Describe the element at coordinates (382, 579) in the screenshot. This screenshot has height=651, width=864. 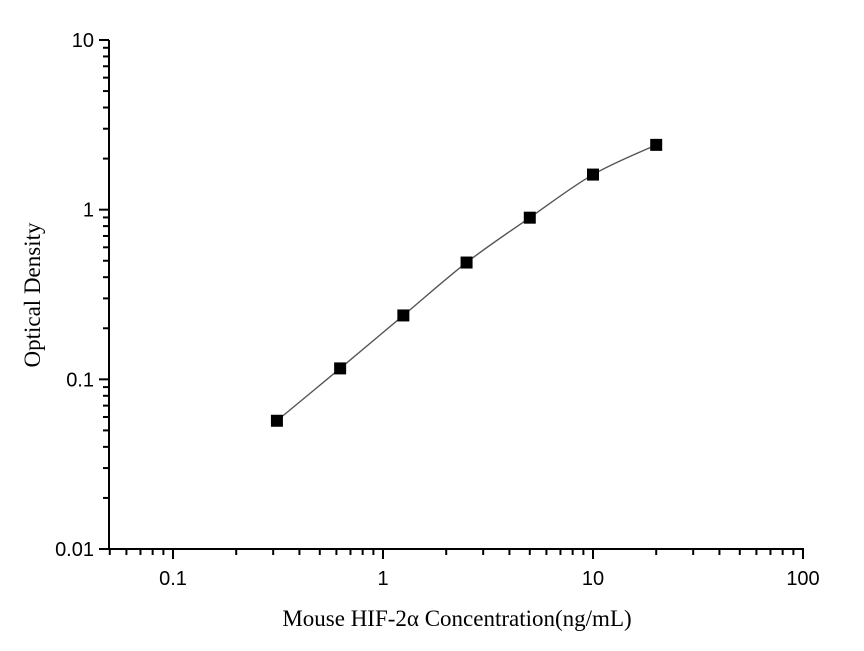
I see `x-tick-label: 1` at that location.